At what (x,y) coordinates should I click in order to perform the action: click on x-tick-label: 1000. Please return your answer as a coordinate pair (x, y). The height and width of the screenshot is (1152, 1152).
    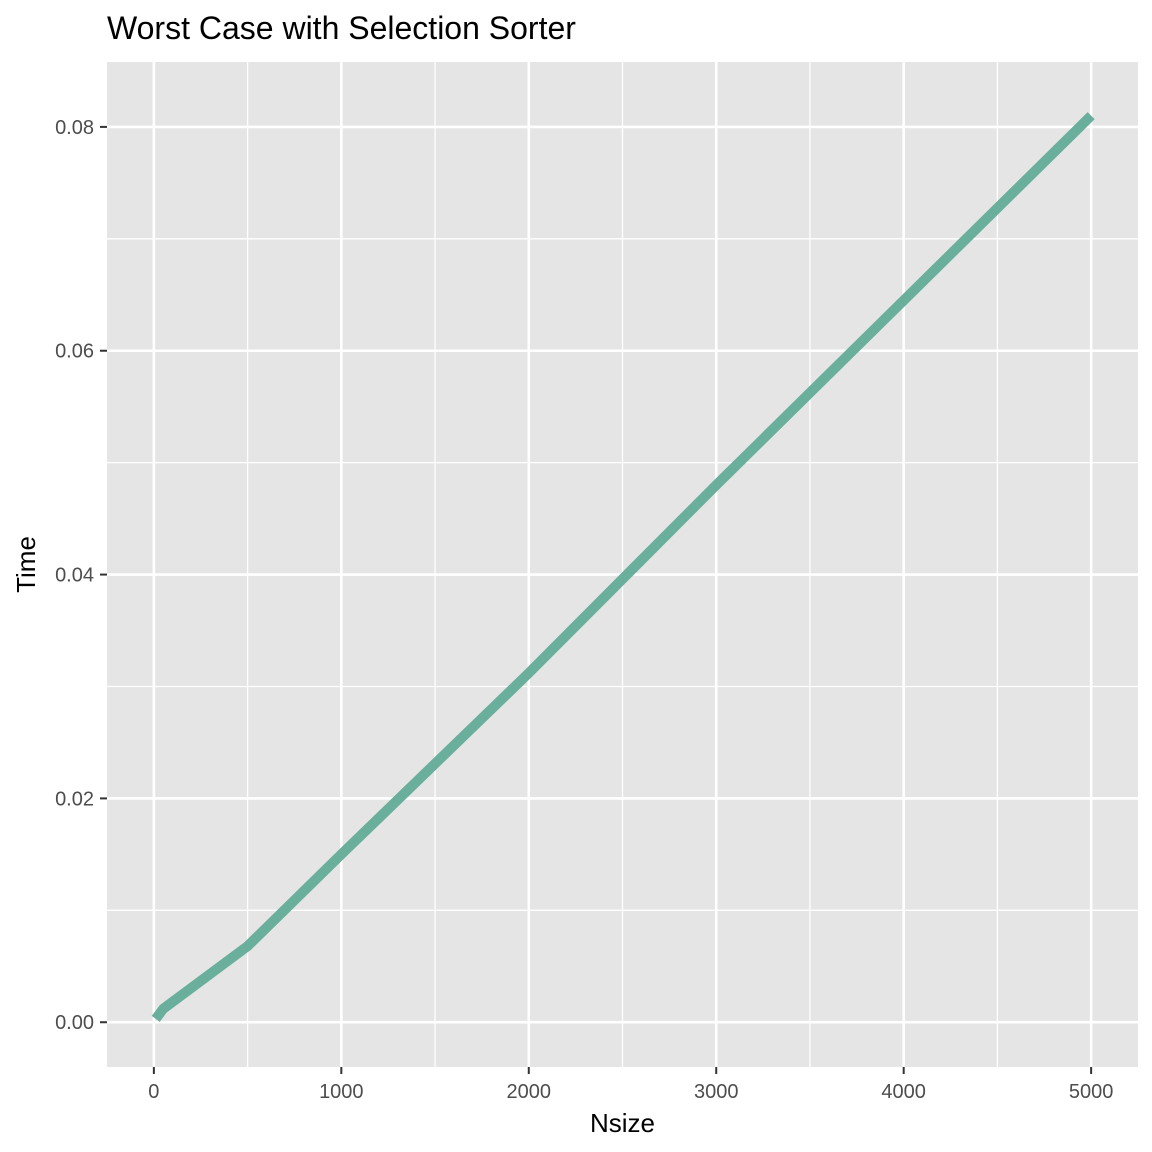
    Looking at the image, I should click on (341, 1092).